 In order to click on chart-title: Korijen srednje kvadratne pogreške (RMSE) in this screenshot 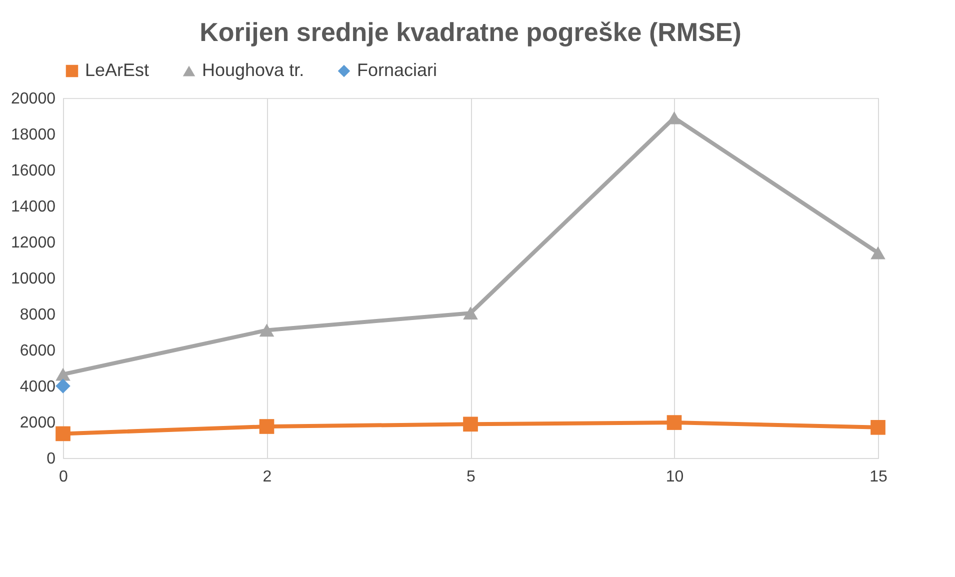, I will do `click(471, 32)`.